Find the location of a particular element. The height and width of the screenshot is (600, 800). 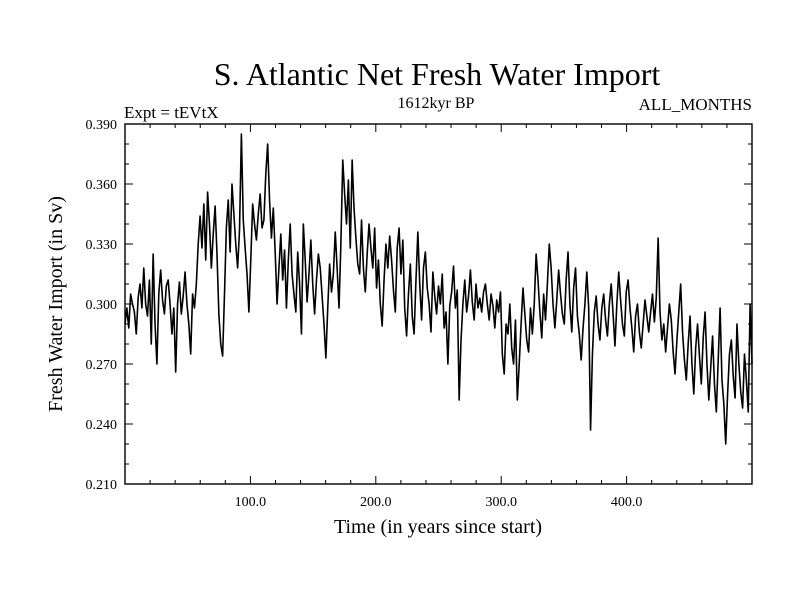

y-tick-label: 0.390 is located at coordinates (102, 125).